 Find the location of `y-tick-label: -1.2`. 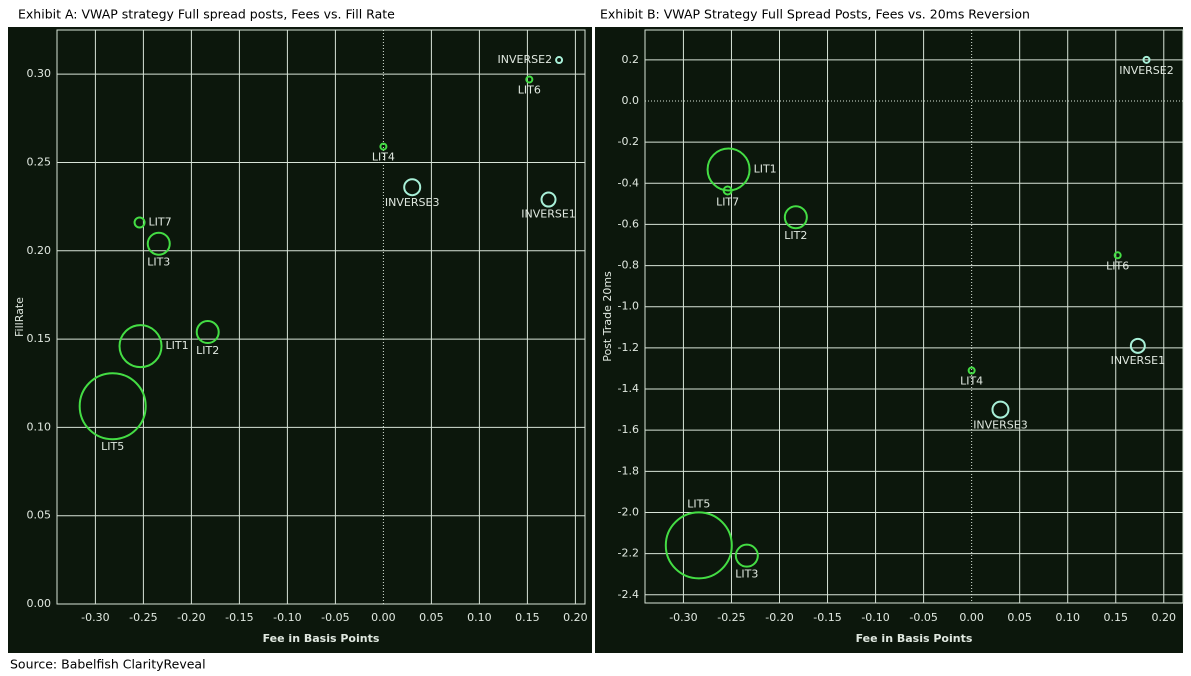

y-tick-label: -1.2 is located at coordinates (628, 347).